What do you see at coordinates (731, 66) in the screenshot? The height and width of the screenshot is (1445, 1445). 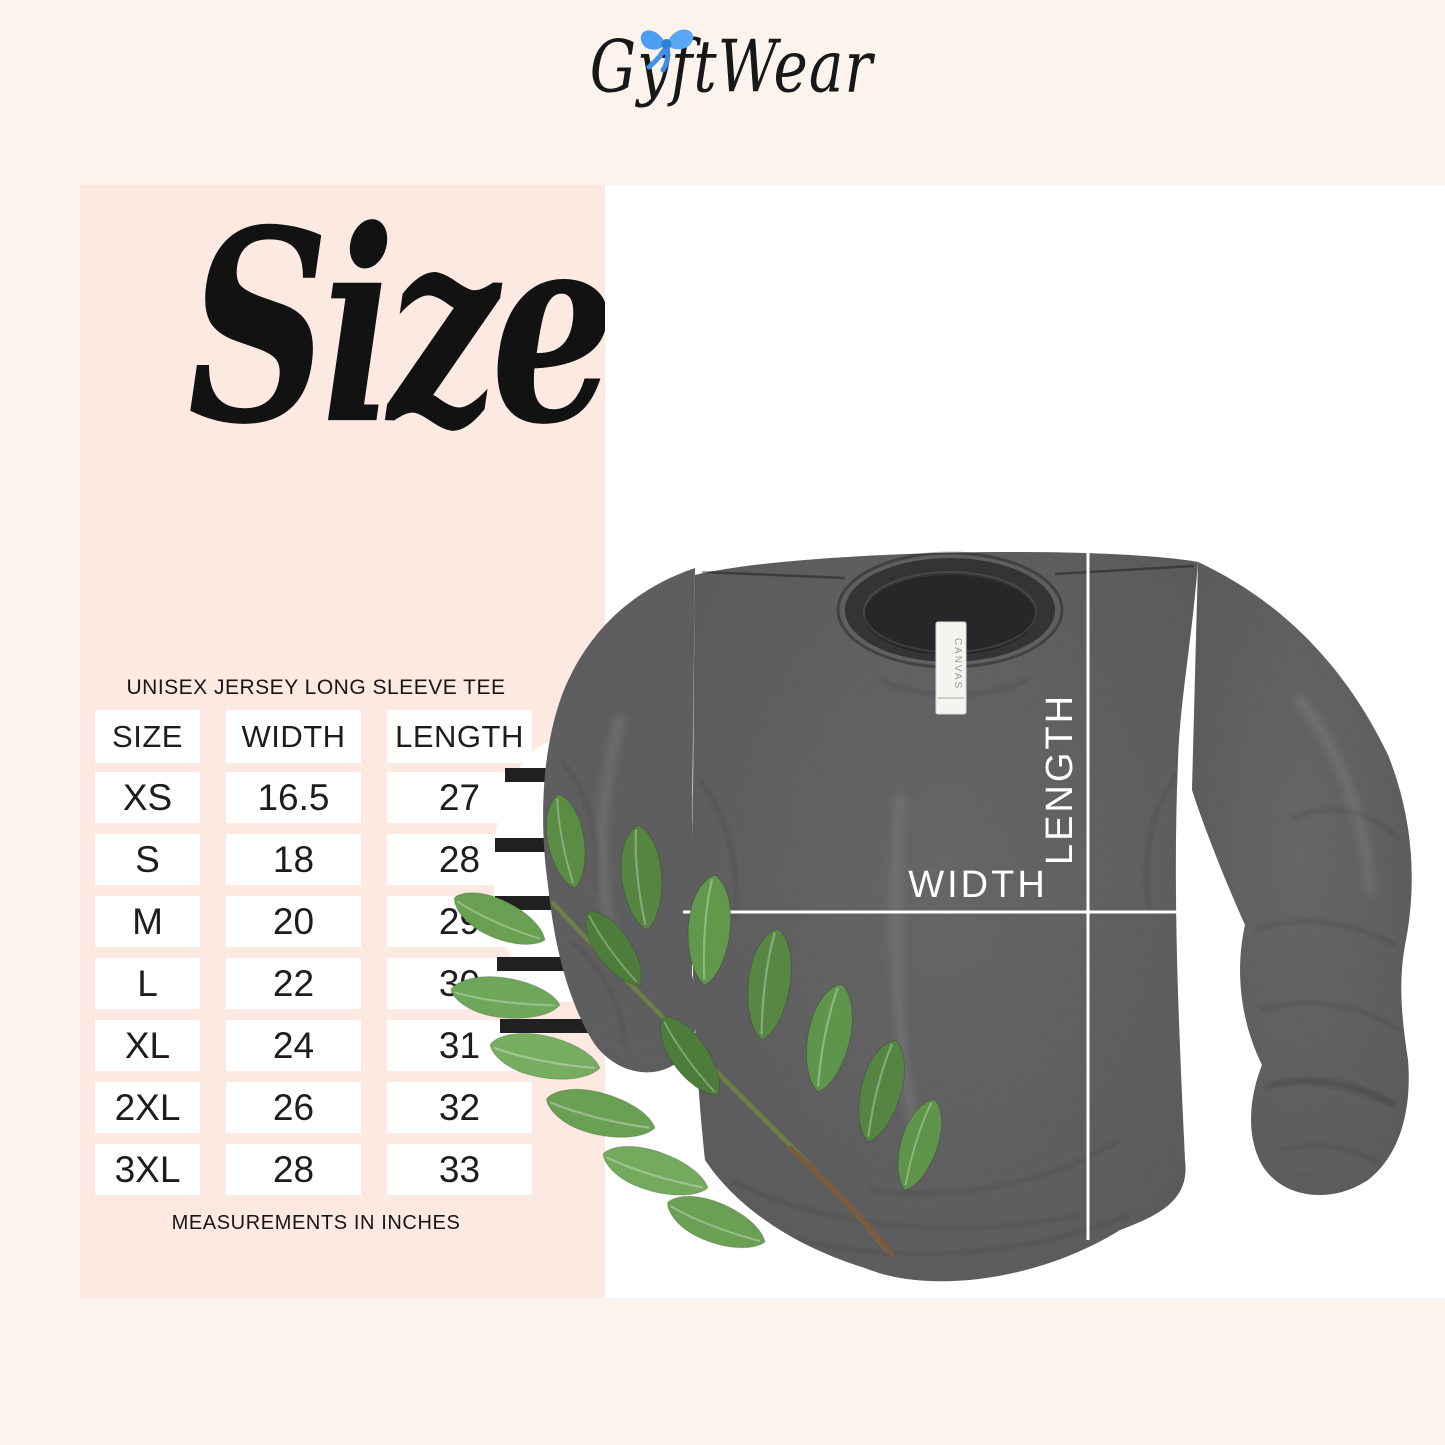 I see `brand-logo-text: GyftWear` at bounding box center [731, 66].